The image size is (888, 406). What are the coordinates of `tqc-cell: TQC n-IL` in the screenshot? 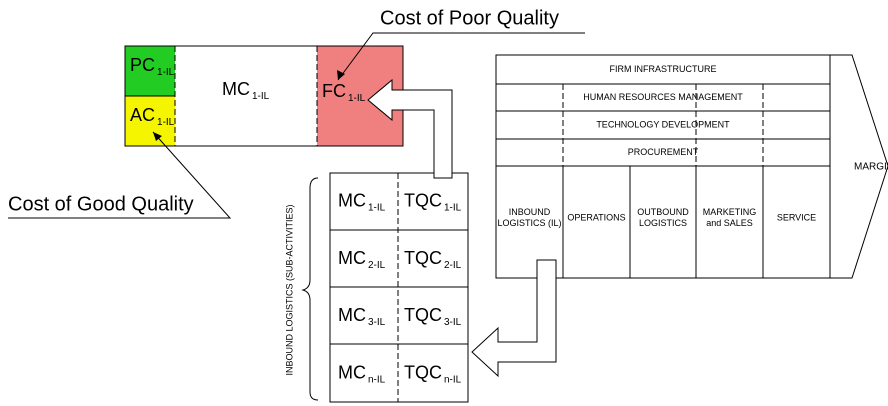 It's located at (433, 373).